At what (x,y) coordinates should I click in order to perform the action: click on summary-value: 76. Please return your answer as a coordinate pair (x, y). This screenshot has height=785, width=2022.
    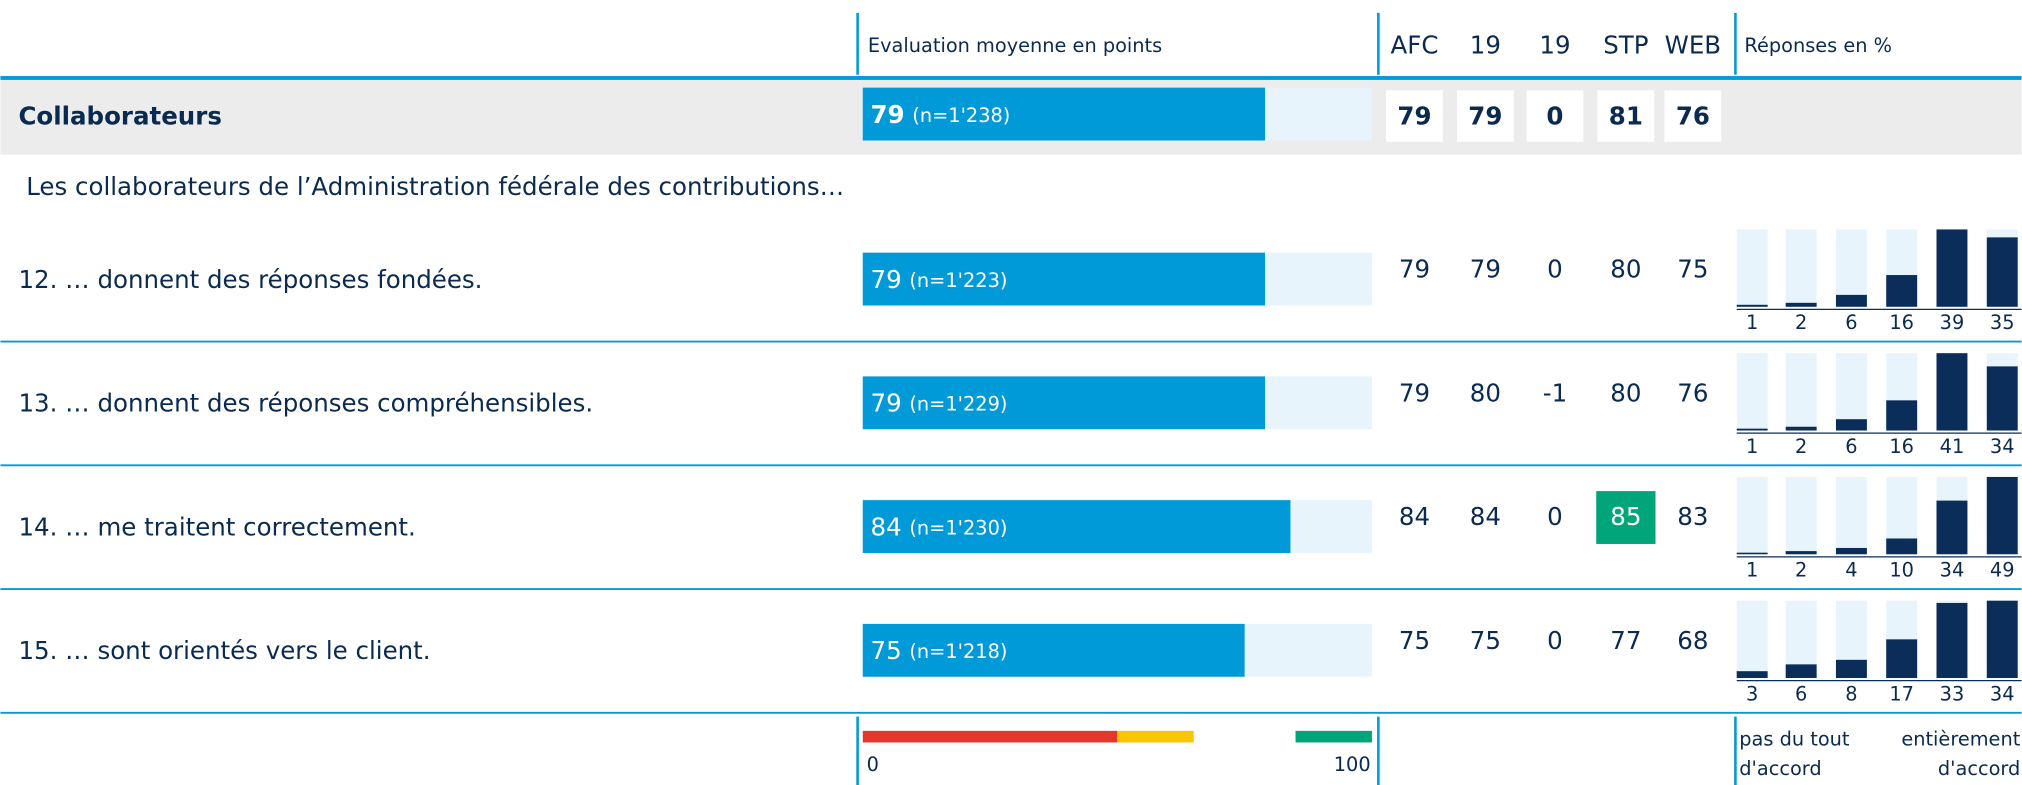
    Looking at the image, I should click on (1693, 115).